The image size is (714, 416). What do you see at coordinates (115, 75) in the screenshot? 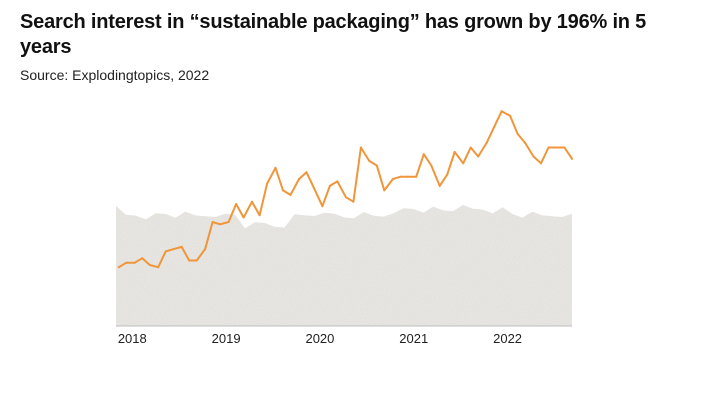
I see `chart-subtitle: Source: Explodingtopics, 2022` at bounding box center [115, 75].